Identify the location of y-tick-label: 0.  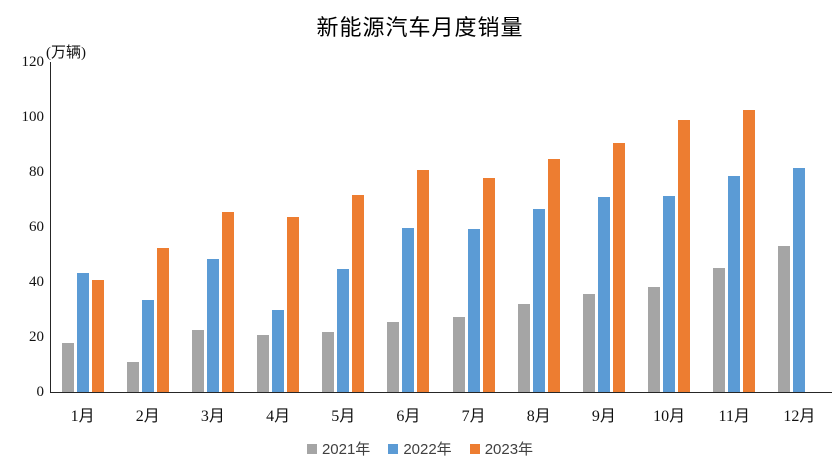
(40, 392).